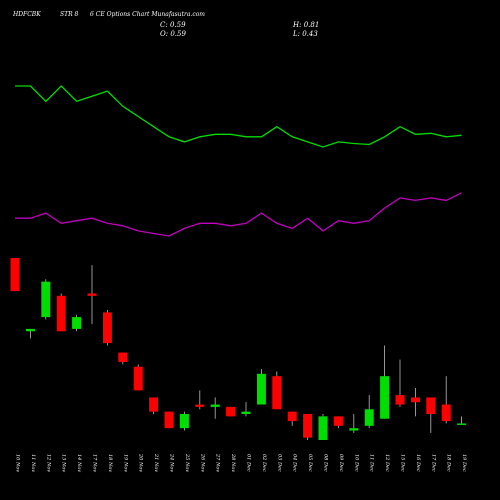 This screenshot has height=500, width=500. I want to click on x-tick-label: 14 Nov, so click(79, 463).